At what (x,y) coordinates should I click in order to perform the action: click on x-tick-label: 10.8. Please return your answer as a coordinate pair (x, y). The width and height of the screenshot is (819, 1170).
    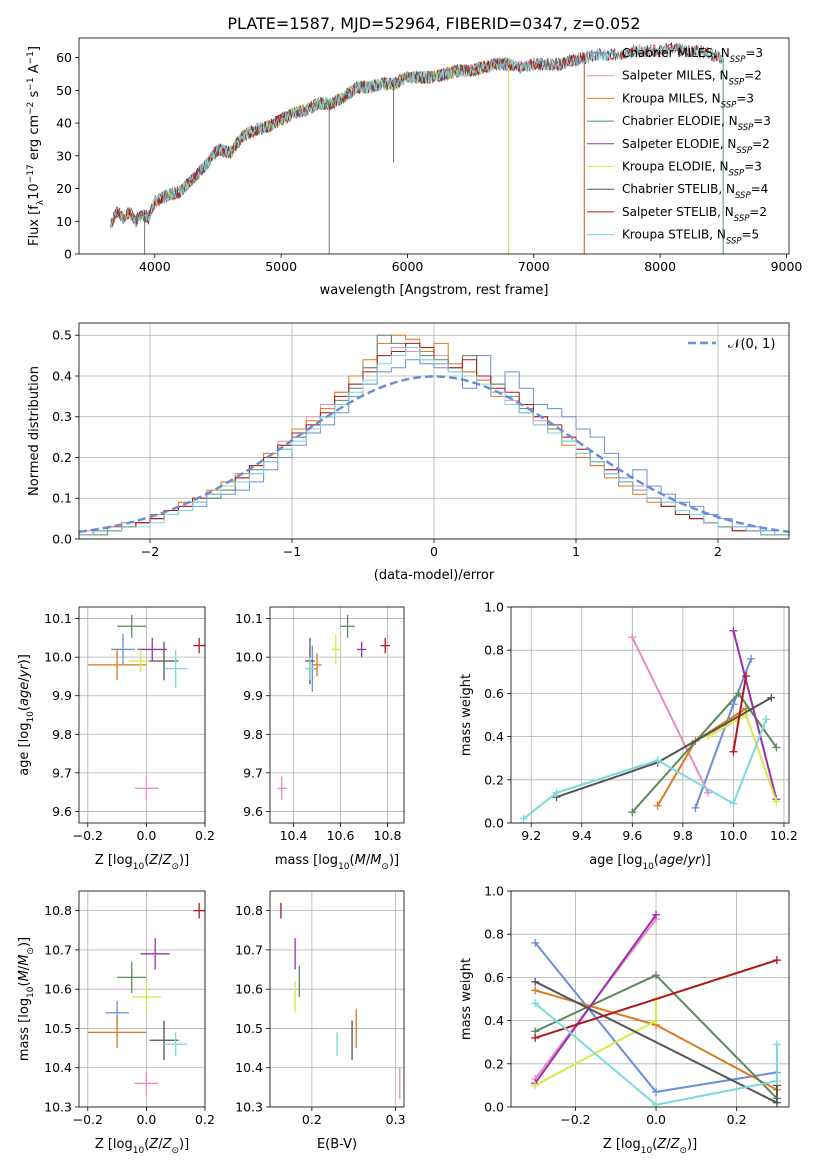
    Looking at the image, I should click on (388, 835).